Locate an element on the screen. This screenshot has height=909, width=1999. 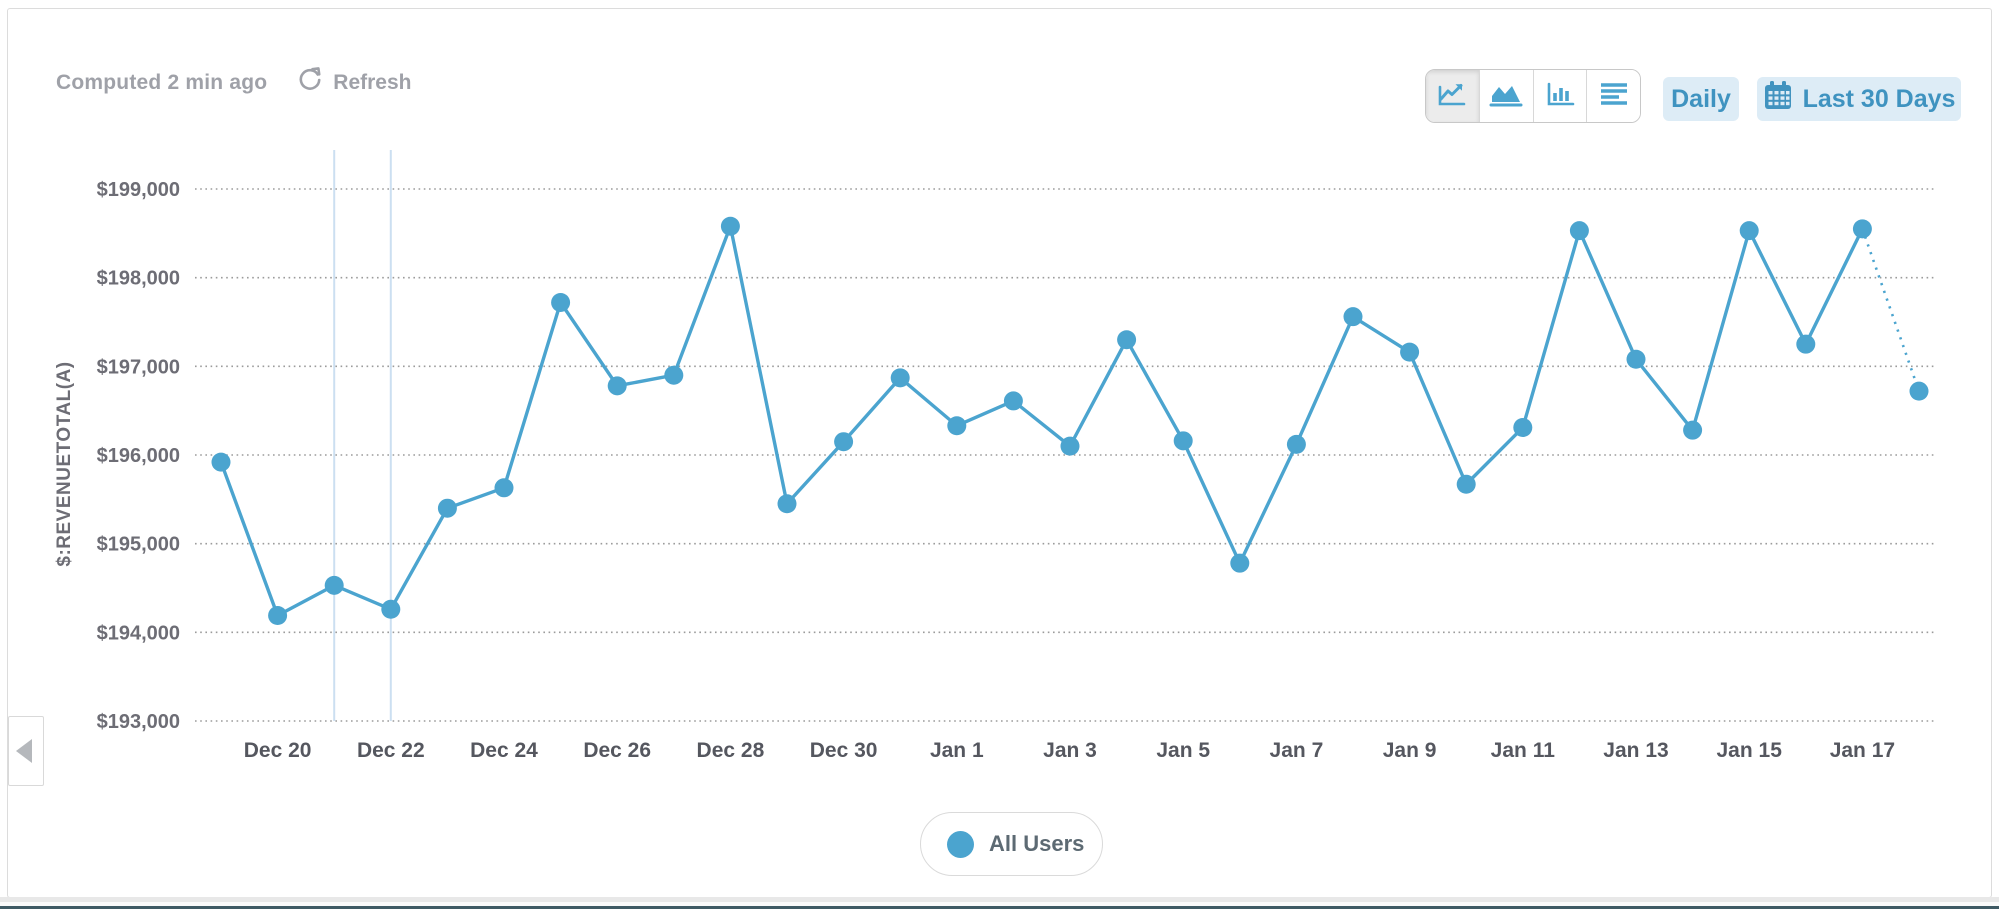
bar-chart-icon is located at coordinates (1560, 96).